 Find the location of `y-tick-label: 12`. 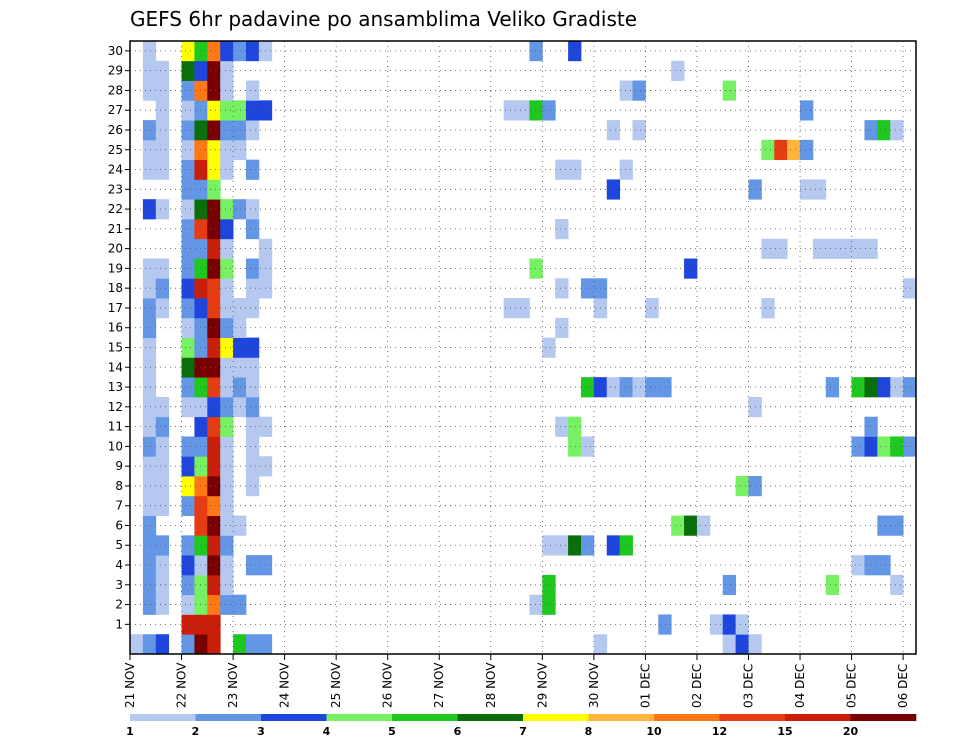

y-tick-label: 12 is located at coordinates (115, 407).